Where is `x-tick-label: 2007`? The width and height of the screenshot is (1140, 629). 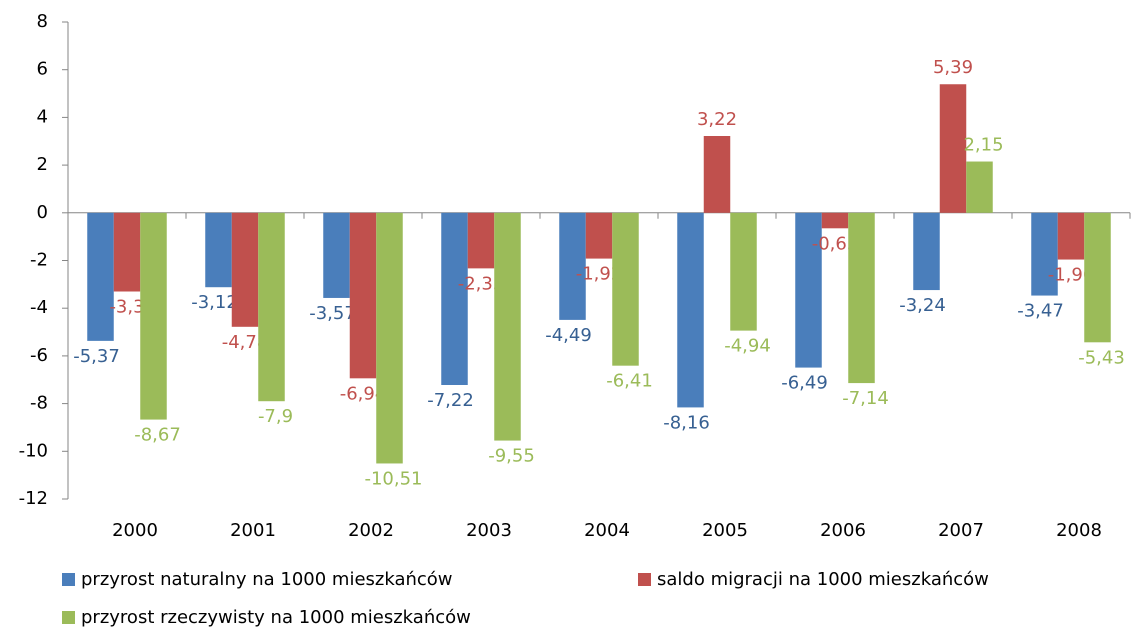
x-tick-label: 2007 is located at coordinates (961, 530).